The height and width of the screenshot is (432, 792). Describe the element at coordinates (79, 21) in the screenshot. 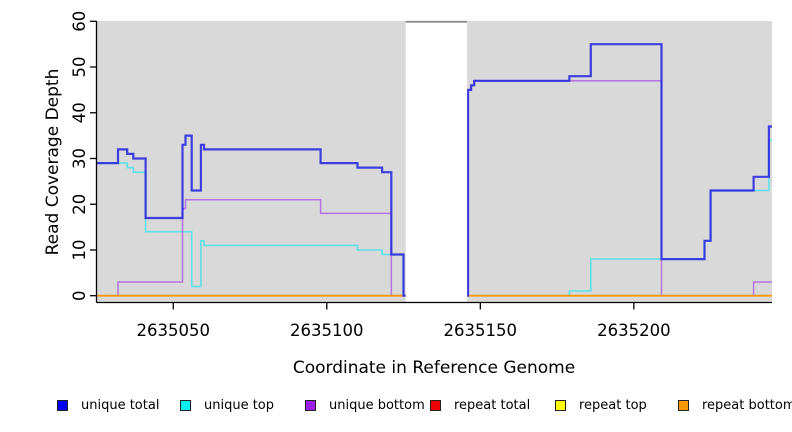

I see `y-tick-label: 60` at that location.